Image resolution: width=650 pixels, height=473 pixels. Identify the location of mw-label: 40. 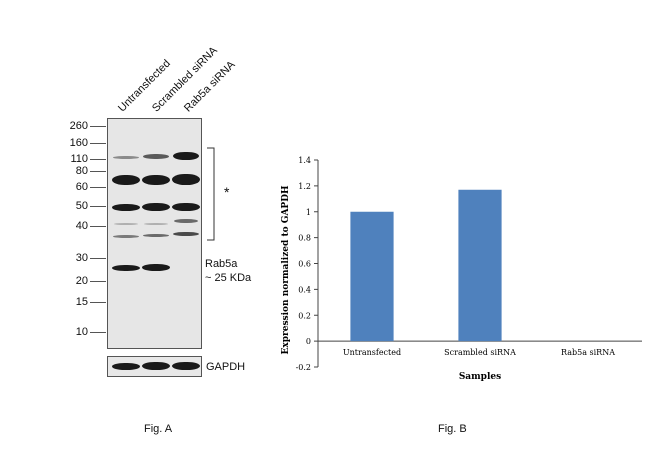
(81, 226).